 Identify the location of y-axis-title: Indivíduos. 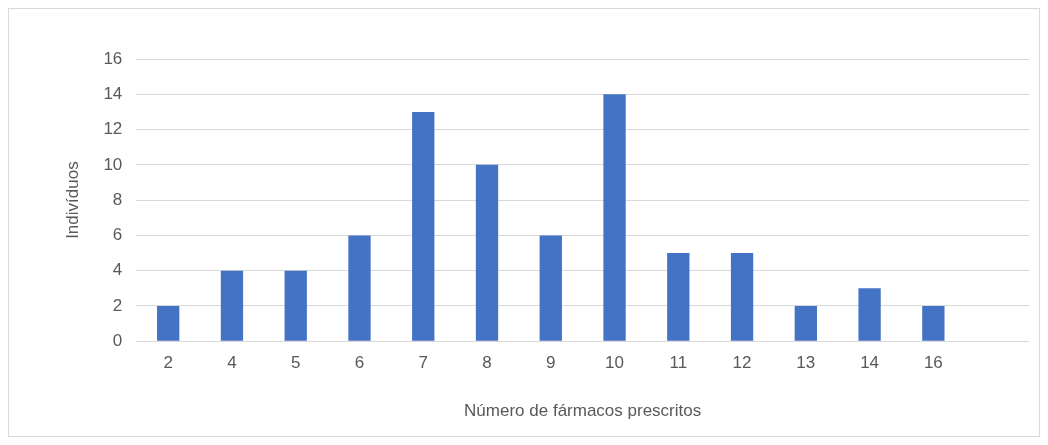
(72, 200).